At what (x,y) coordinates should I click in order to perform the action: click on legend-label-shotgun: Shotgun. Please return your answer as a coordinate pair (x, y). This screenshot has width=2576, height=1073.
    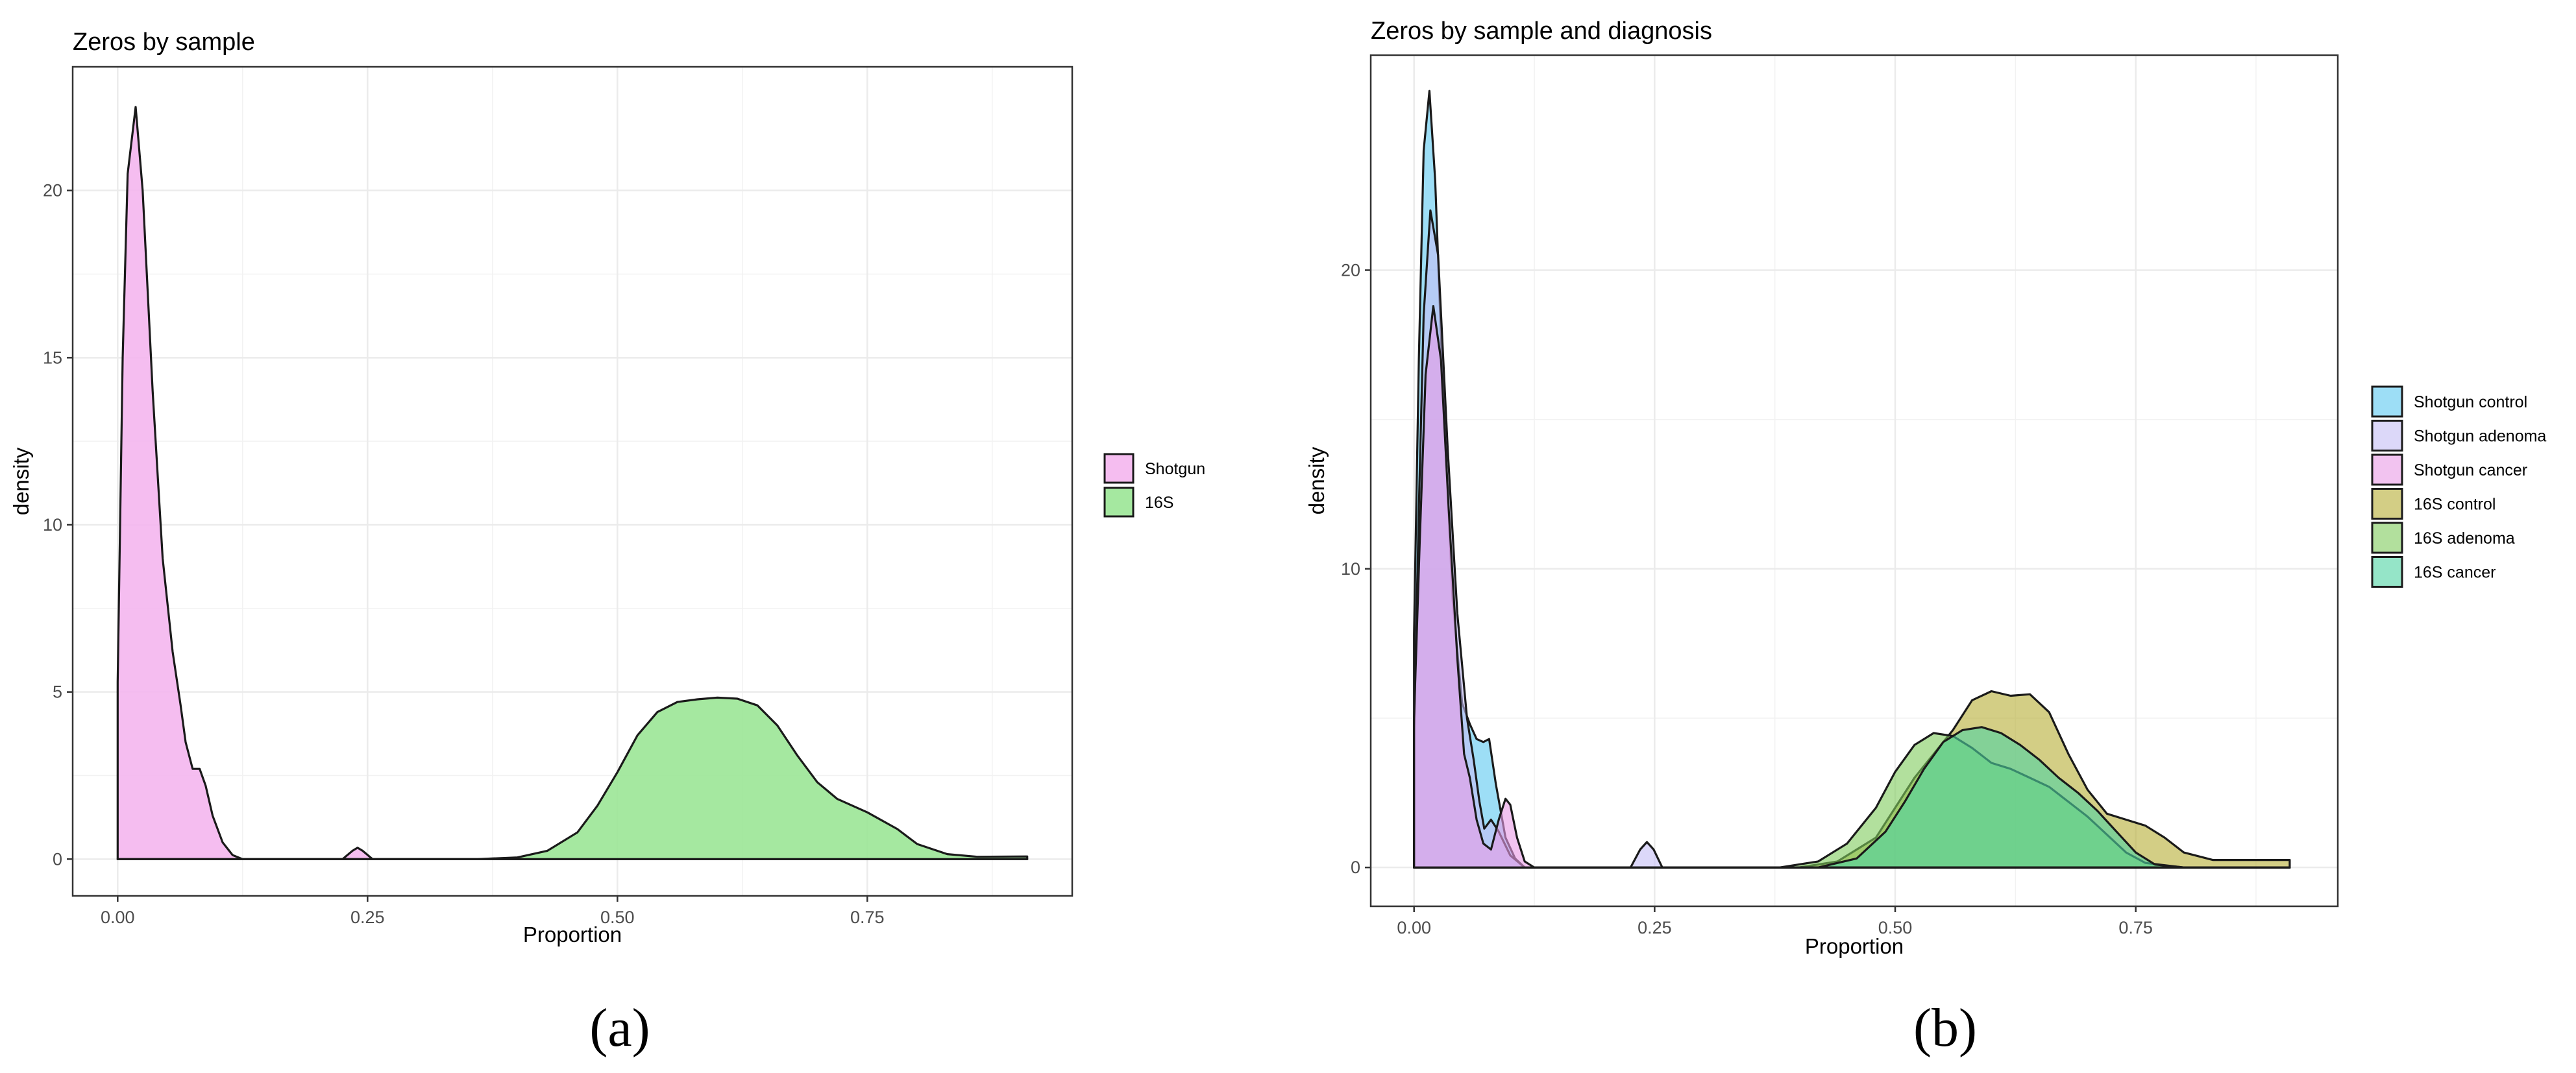
    Looking at the image, I should click on (1175, 469).